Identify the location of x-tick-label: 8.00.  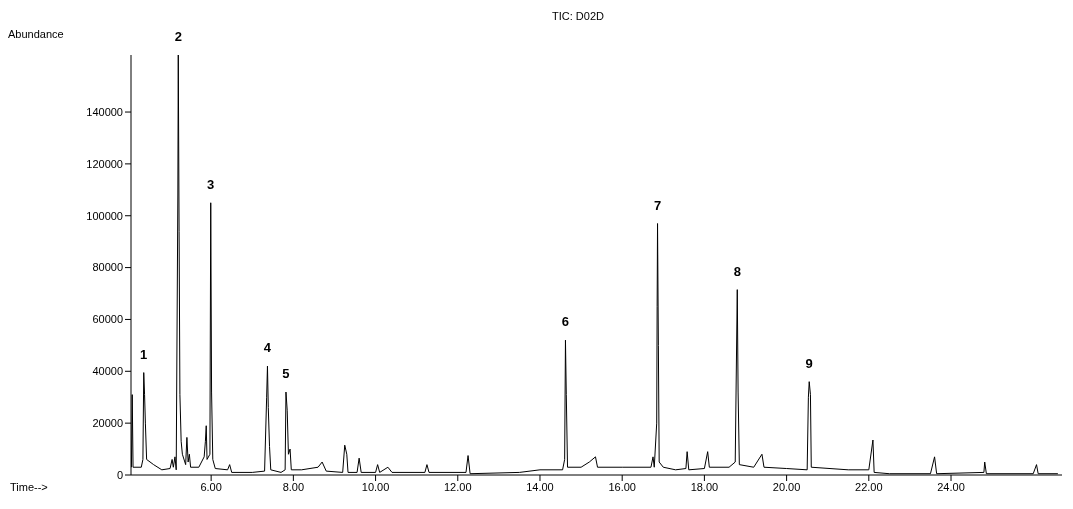
(293, 486).